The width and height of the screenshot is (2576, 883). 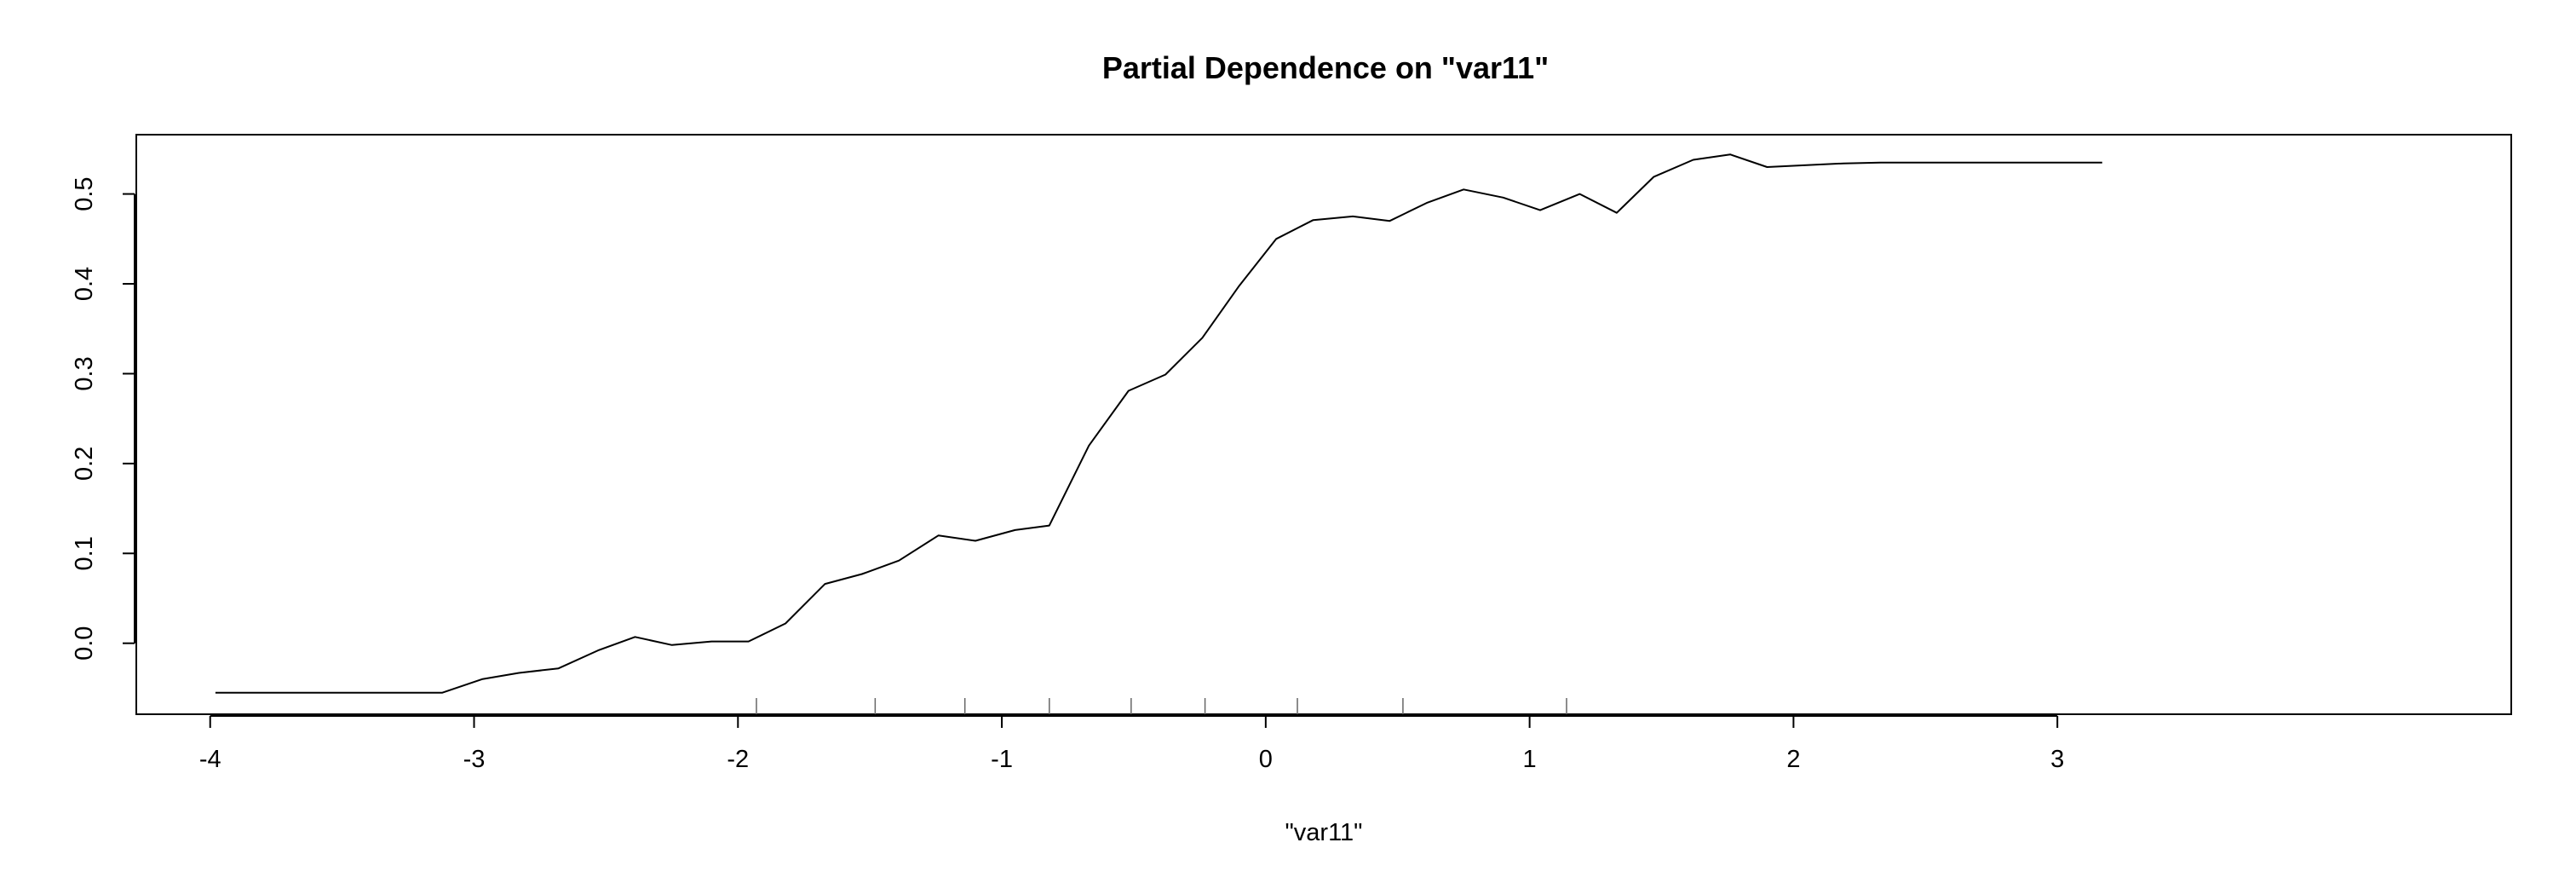 What do you see at coordinates (1162, 706) in the screenshot?
I see `rug-marks` at bounding box center [1162, 706].